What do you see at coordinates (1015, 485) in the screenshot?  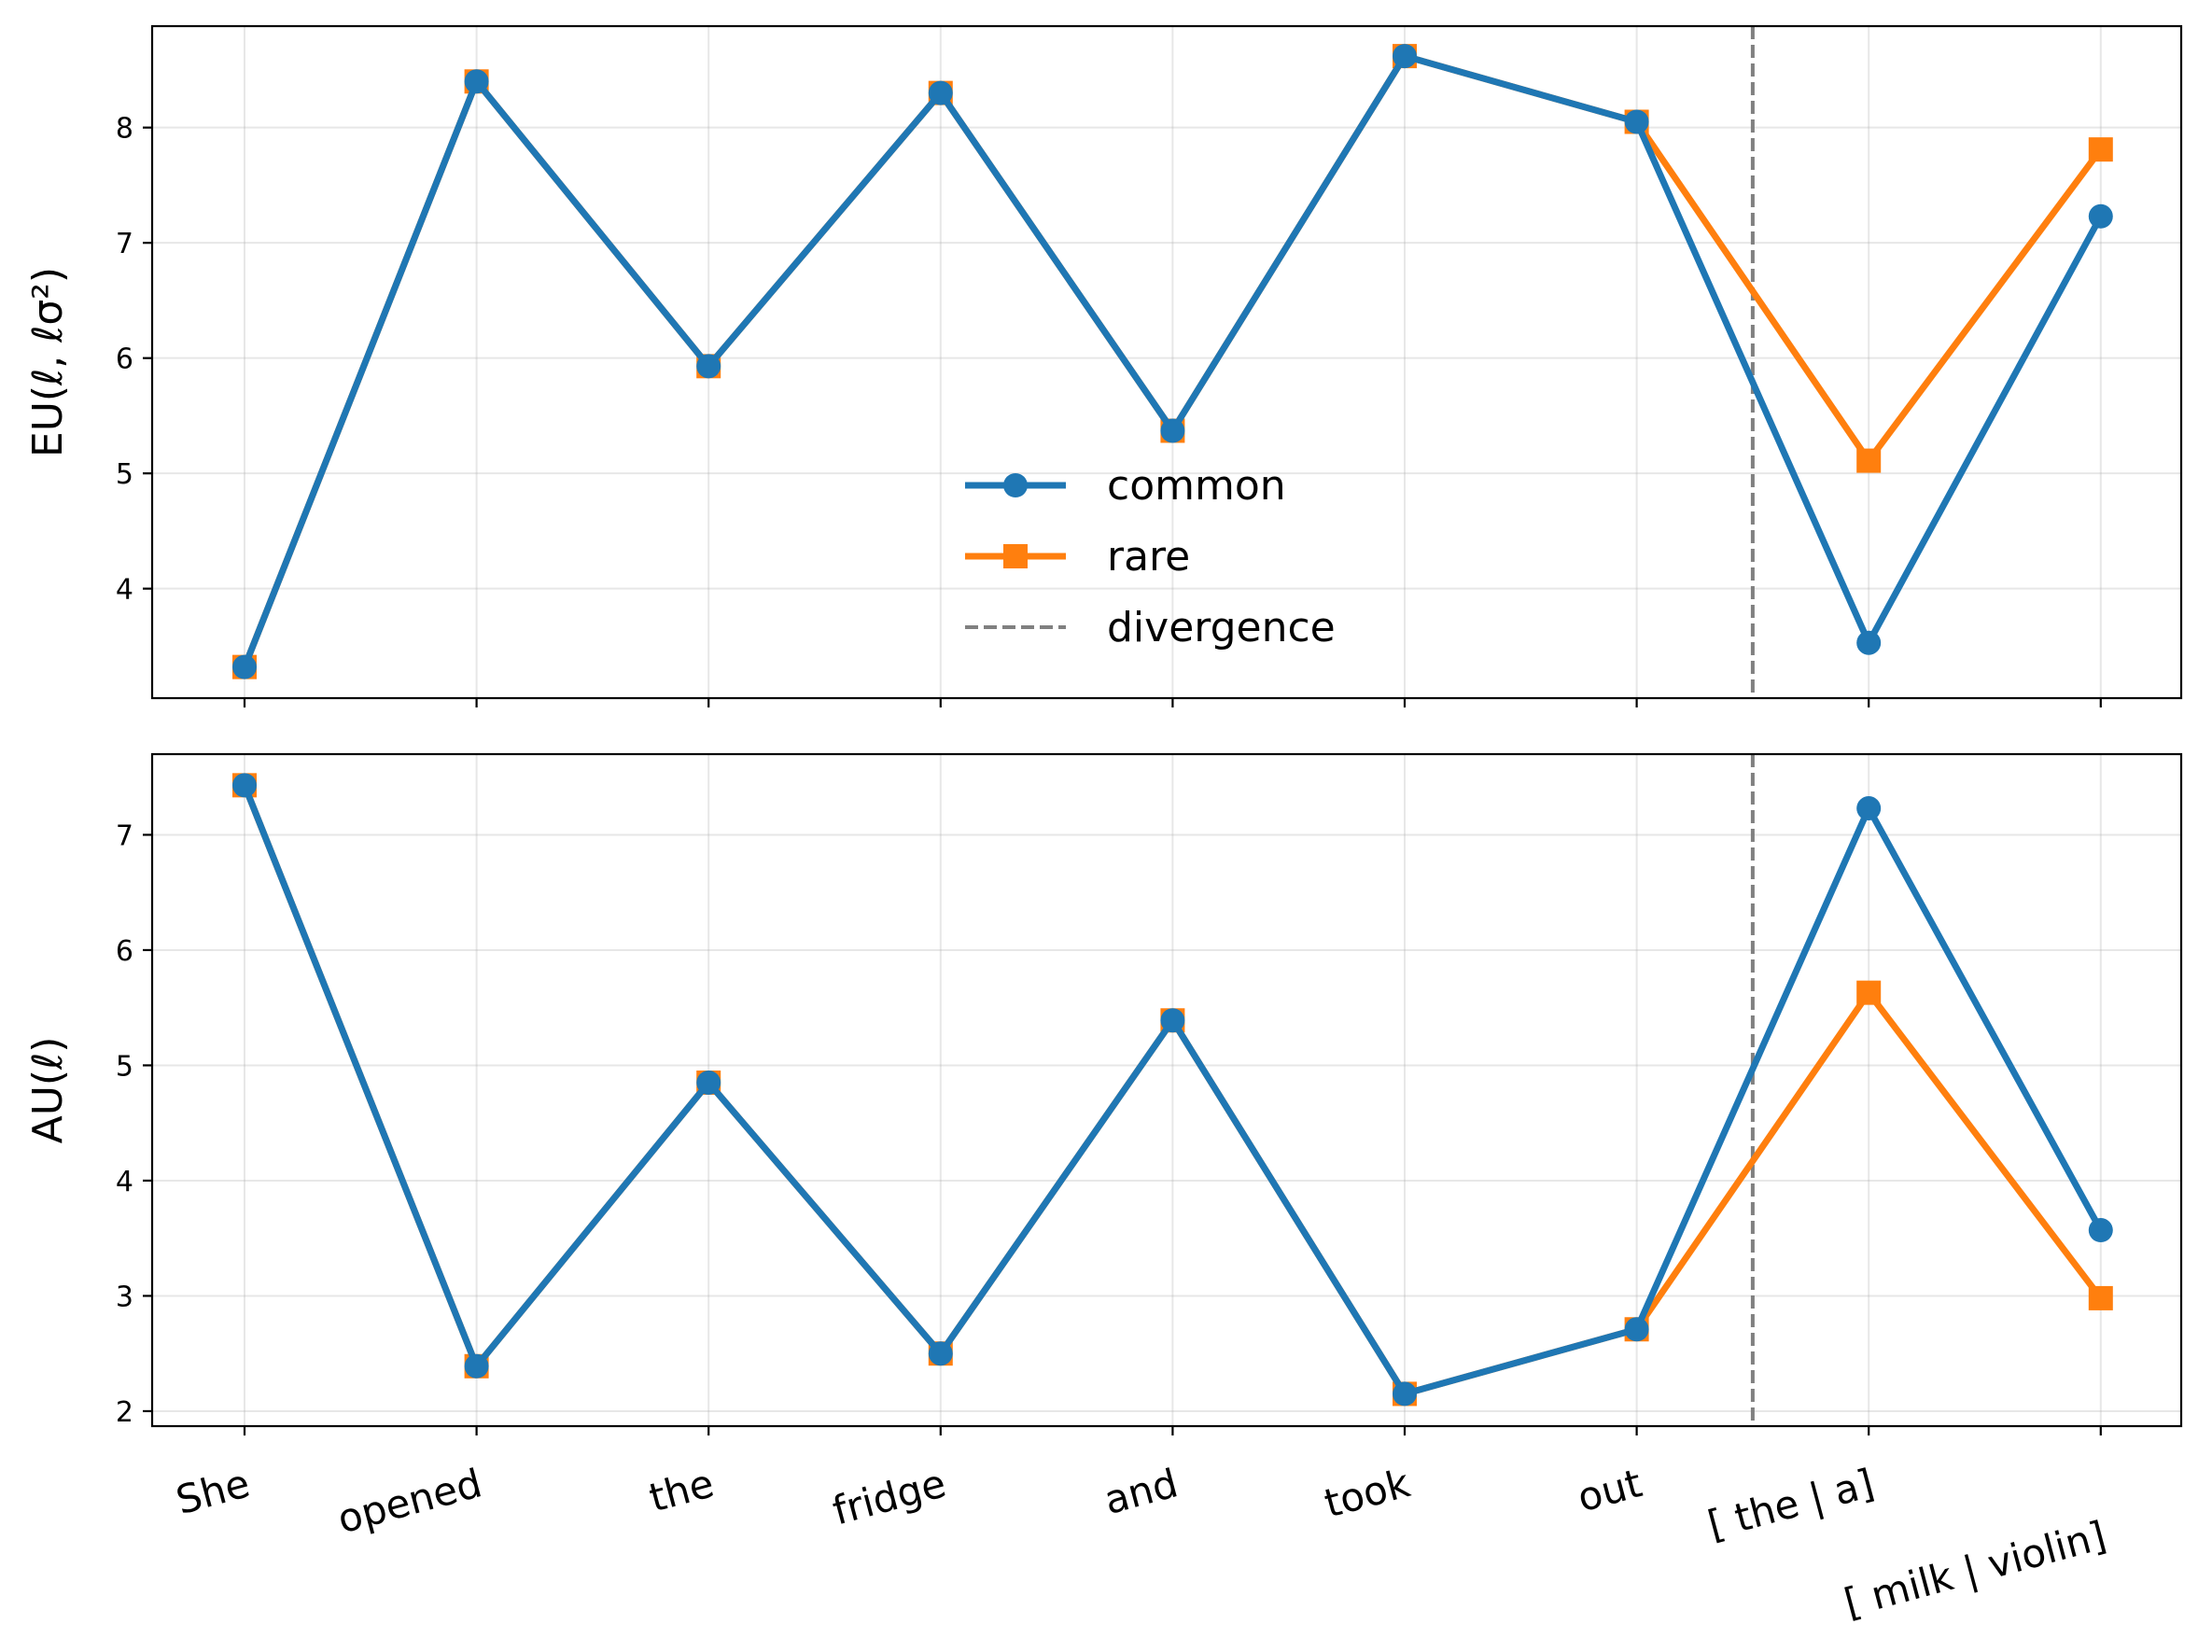 I see `legend-marker-common` at bounding box center [1015, 485].